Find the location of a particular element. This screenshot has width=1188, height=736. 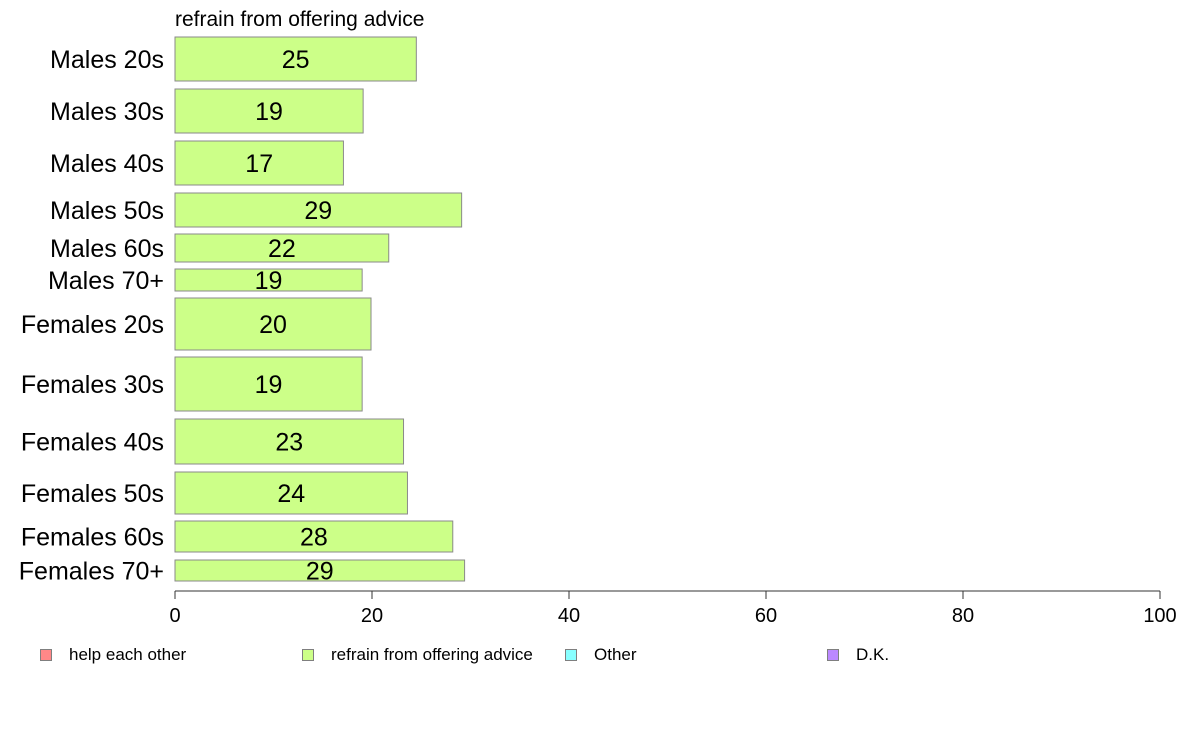

category-label: Males 40s is located at coordinates (107, 164).